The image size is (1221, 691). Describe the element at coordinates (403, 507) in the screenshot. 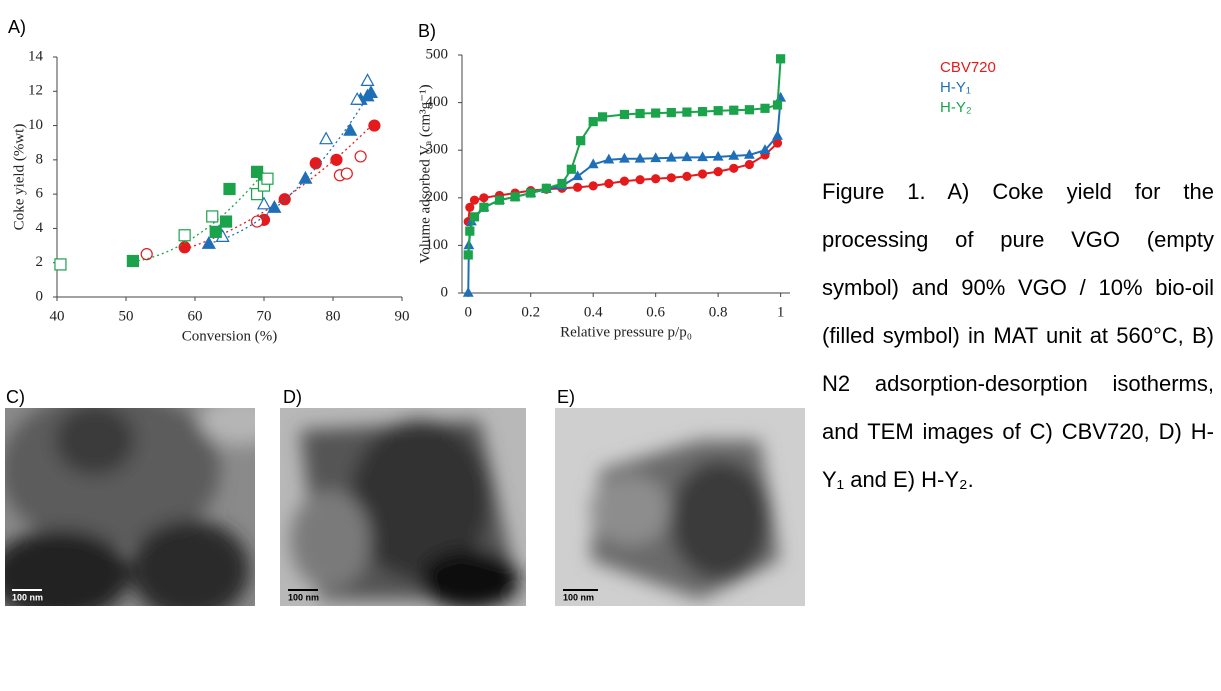

I see `tem-image` at that location.